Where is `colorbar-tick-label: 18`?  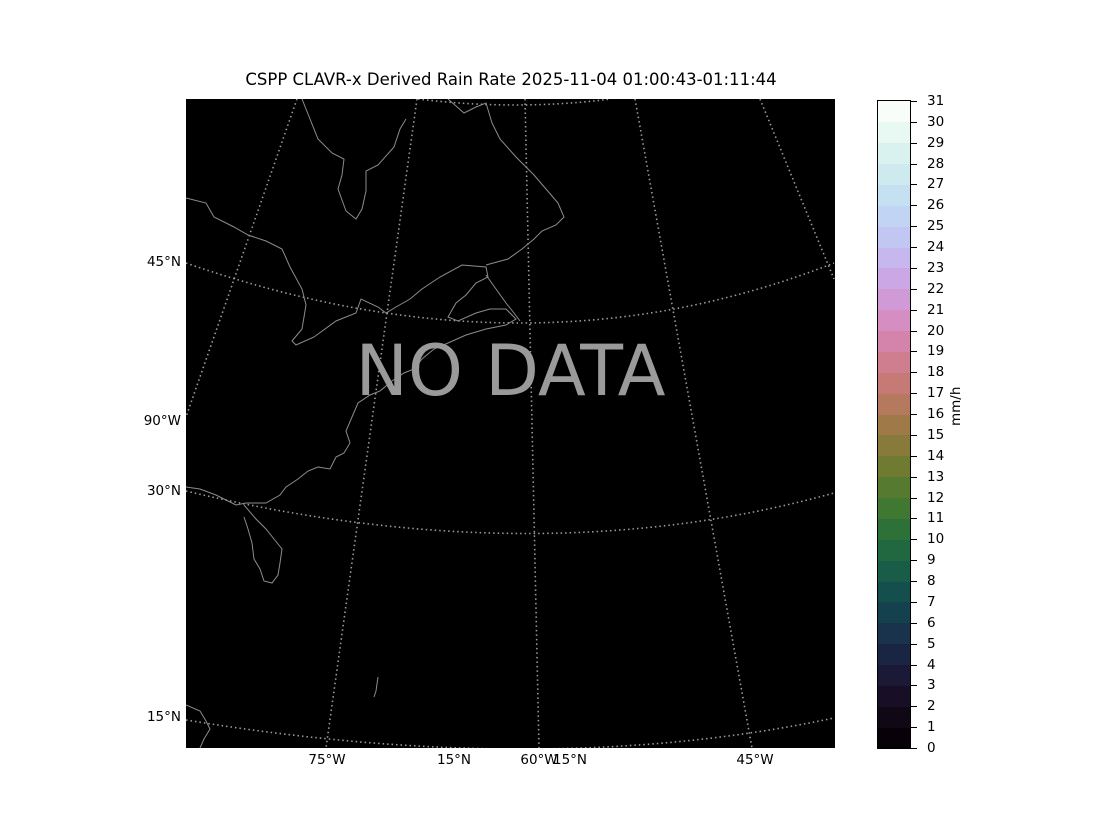
colorbar-tick-label: 18 is located at coordinates (936, 372).